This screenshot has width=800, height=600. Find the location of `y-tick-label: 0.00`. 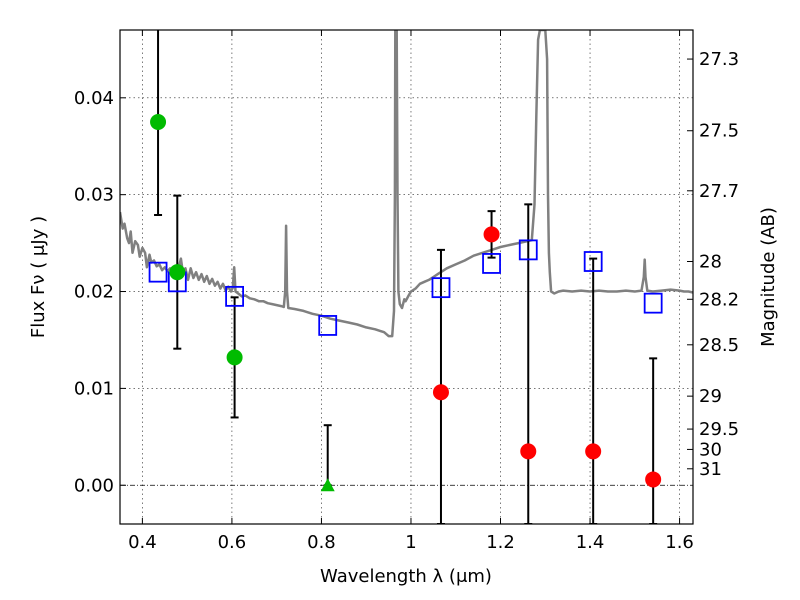

y-tick-label: 0.00 is located at coordinates (94, 485).